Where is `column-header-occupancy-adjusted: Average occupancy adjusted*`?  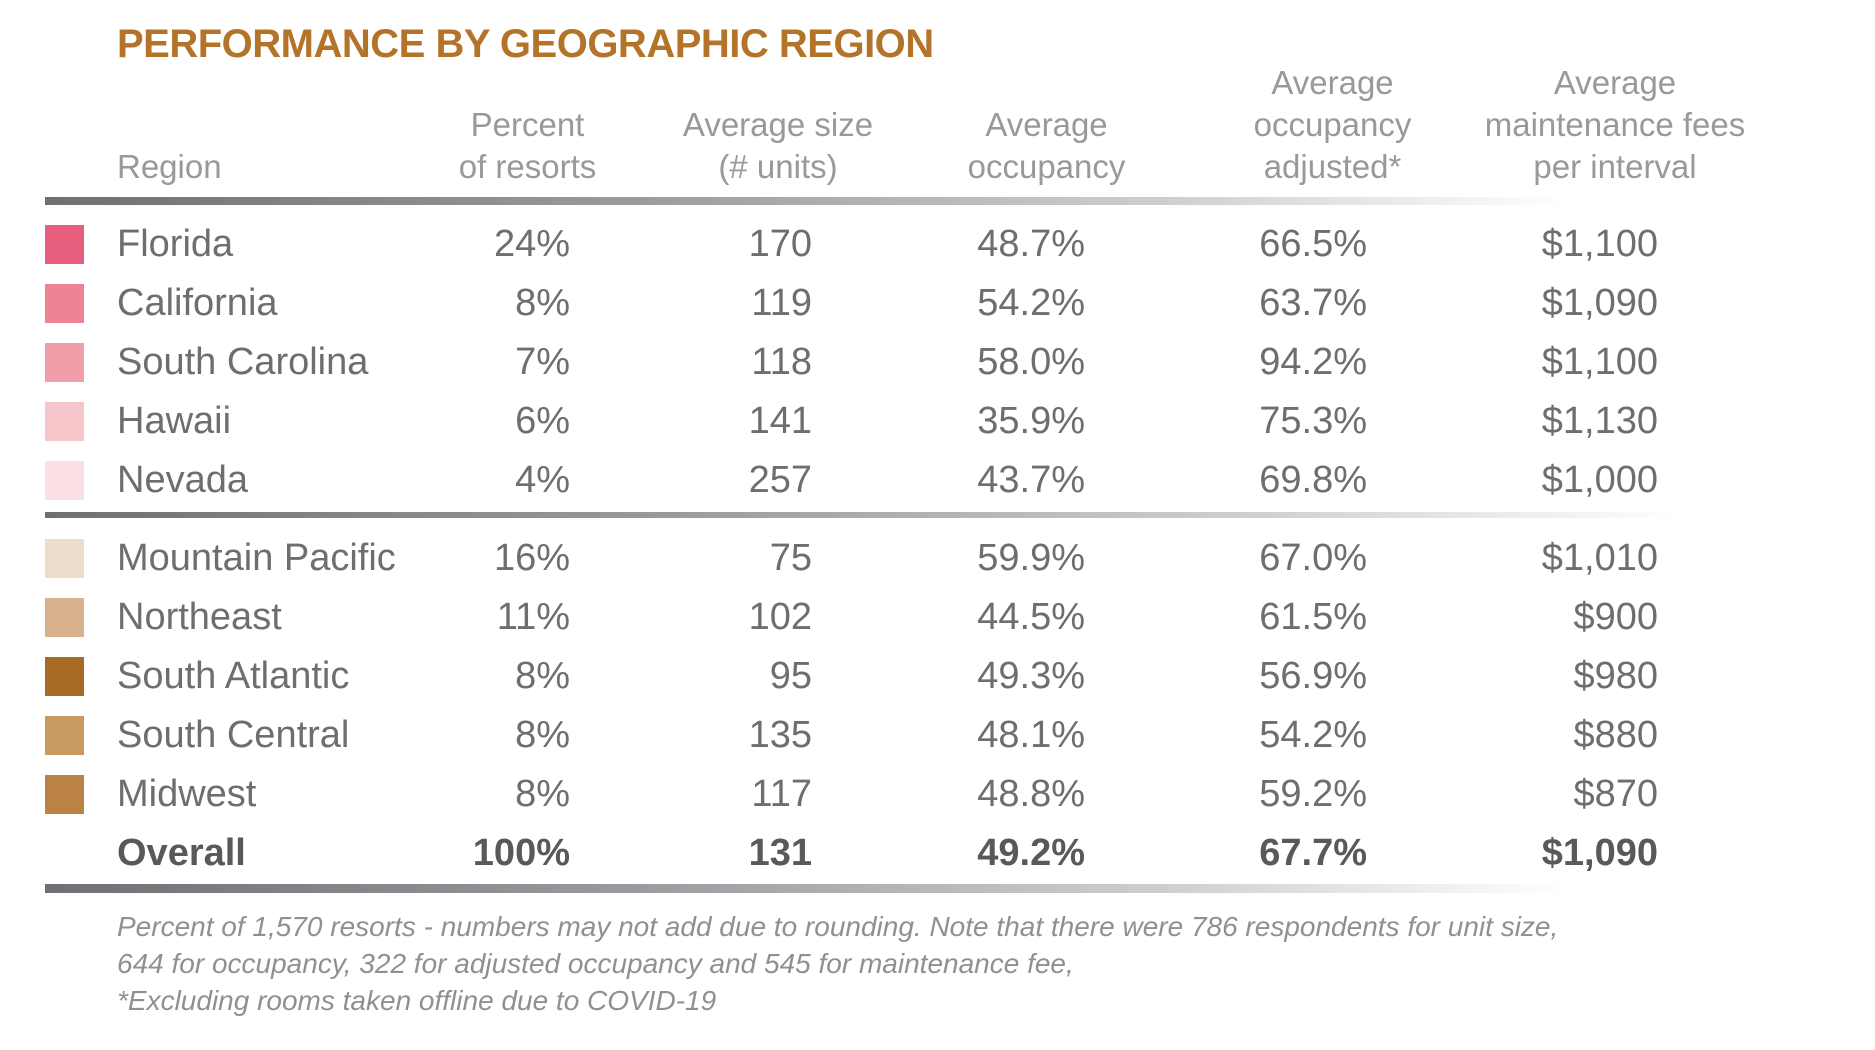
column-header-occupancy-adjusted: Average occupancy adjusted* is located at coordinates (1332, 124).